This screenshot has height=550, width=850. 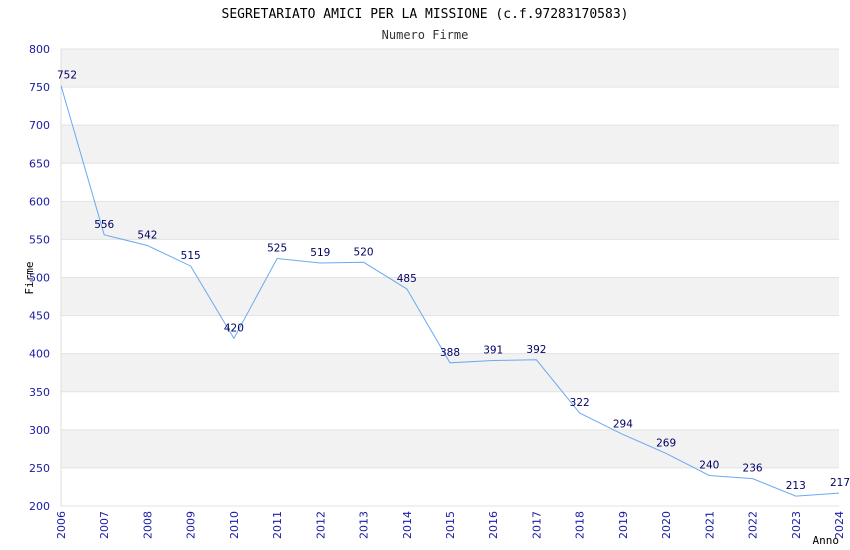 I want to click on chart-subtitle: Numero Firme, so click(x=425, y=35).